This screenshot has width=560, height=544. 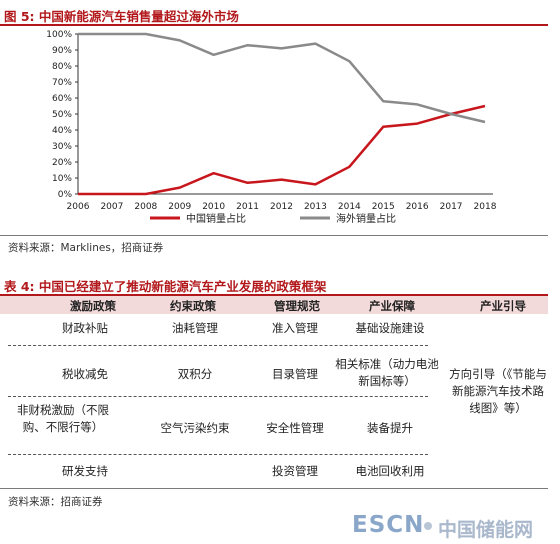 I want to click on table-cell: 研发支持, so click(x=85, y=471).